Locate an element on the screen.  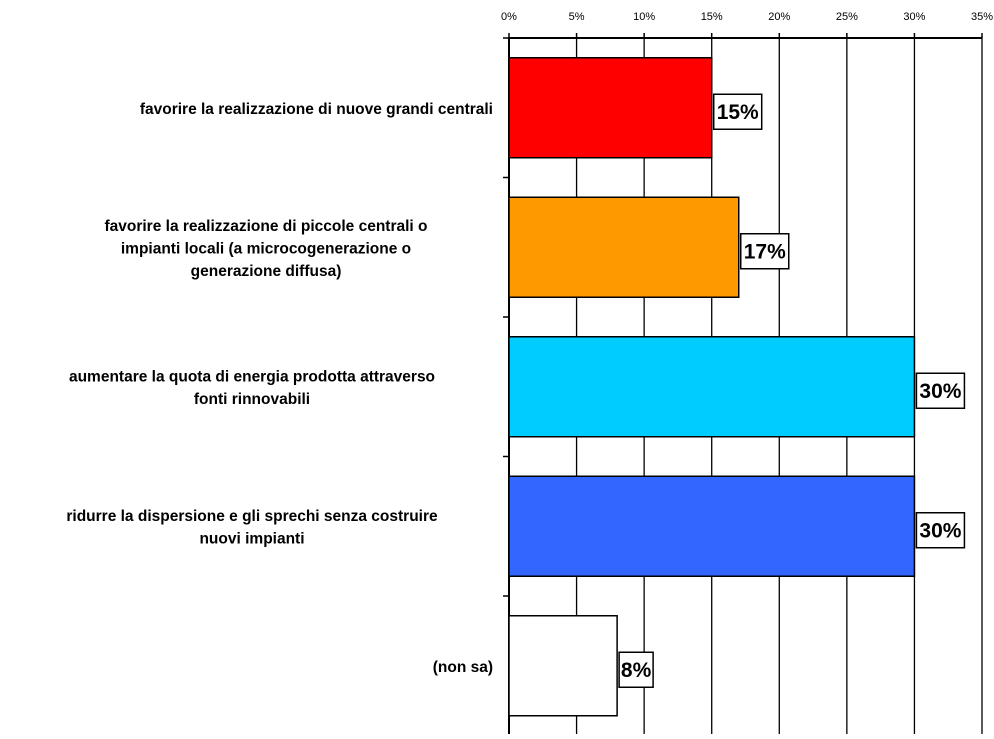
data-label: 17% is located at coordinates (765, 251).